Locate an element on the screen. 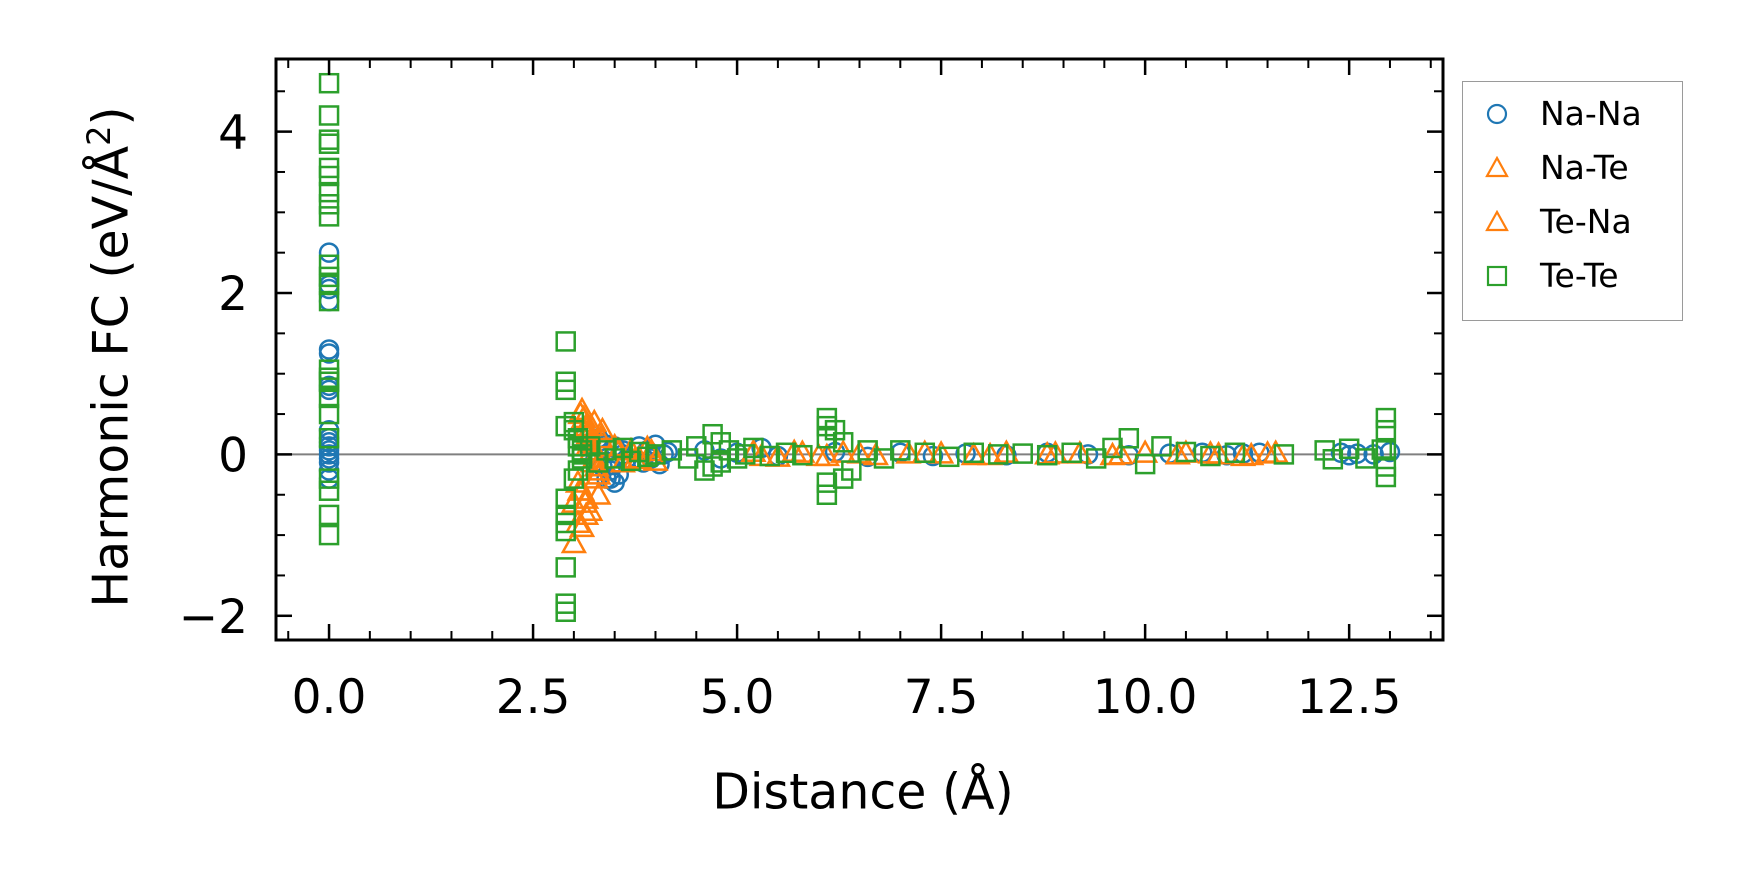 The width and height of the screenshot is (1737, 883). legend-item-te-na: Te-Na is located at coordinates (1572, 222).